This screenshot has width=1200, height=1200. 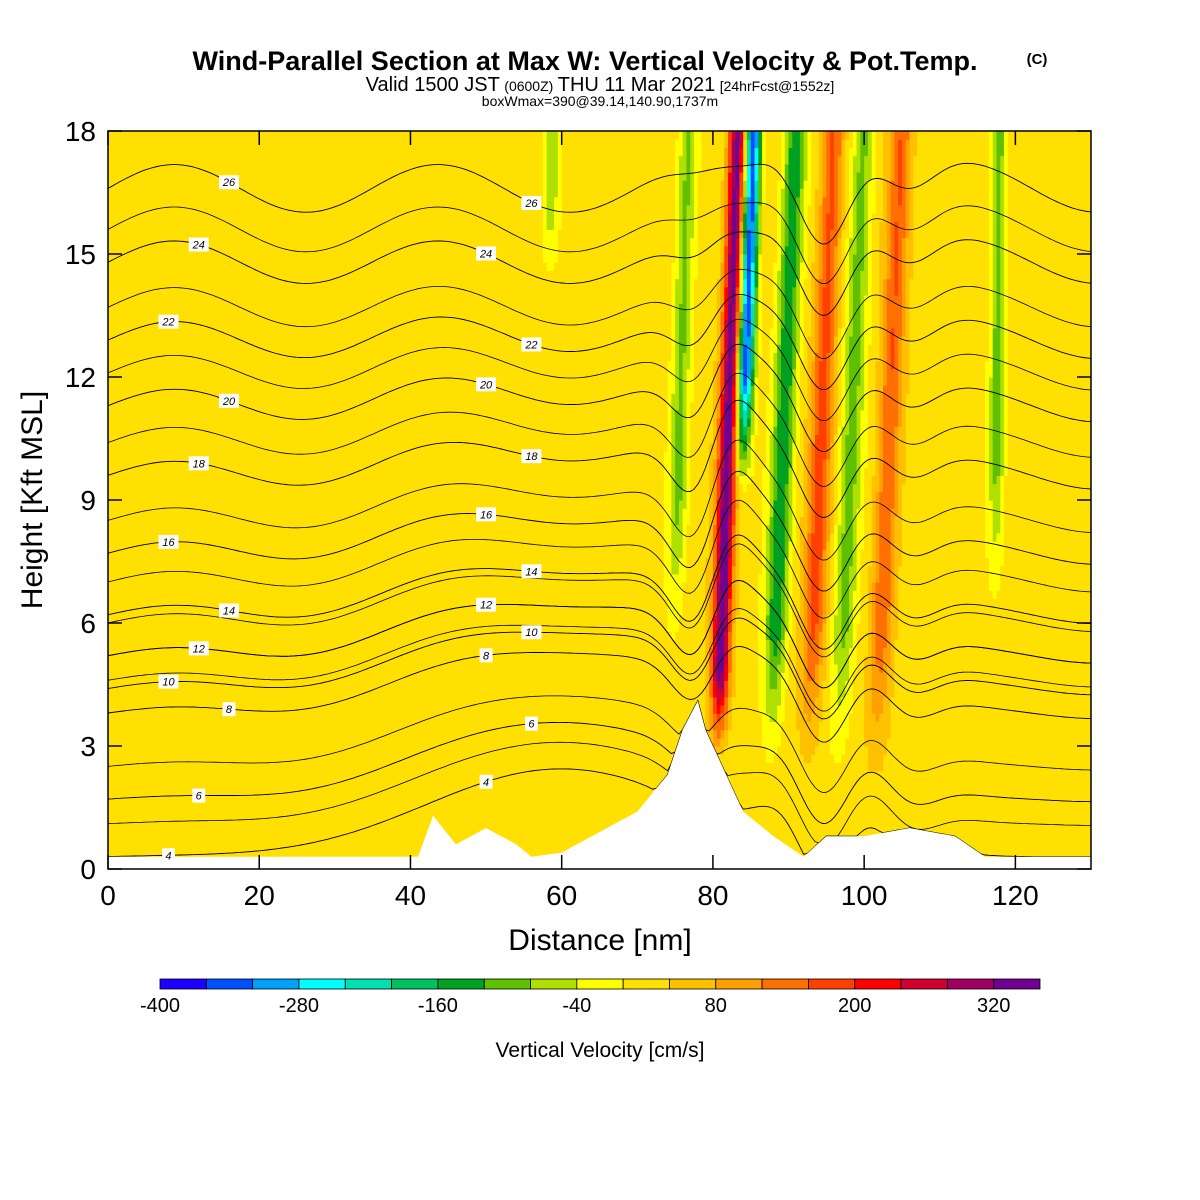 What do you see at coordinates (486, 655) in the screenshot?
I see `contour-label: 8` at bounding box center [486, 655].